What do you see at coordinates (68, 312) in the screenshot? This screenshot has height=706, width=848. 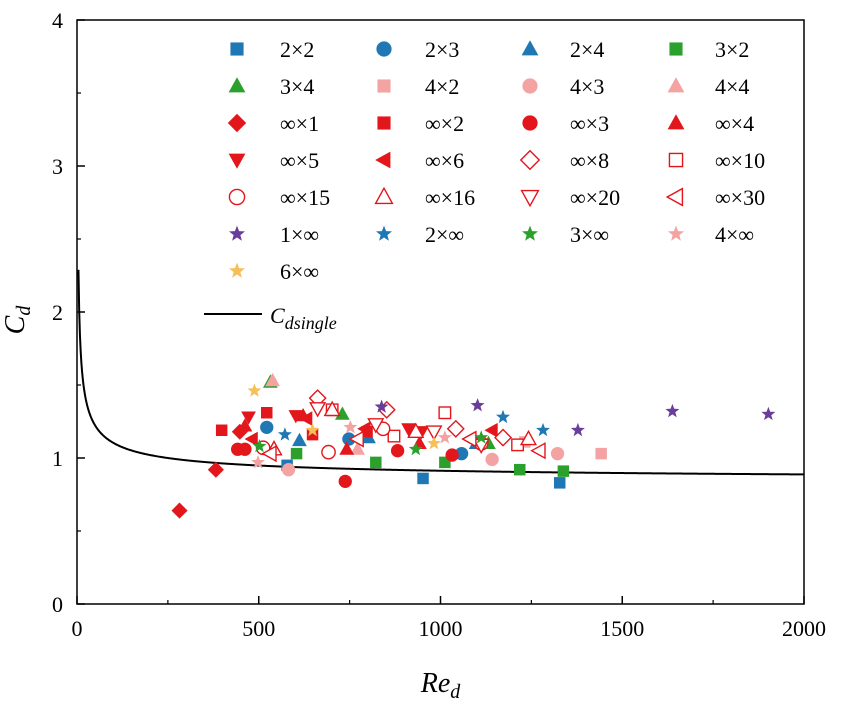 I see `y-axis-ticks: 0 1 2 3 4` at bounding box center [68, 312].